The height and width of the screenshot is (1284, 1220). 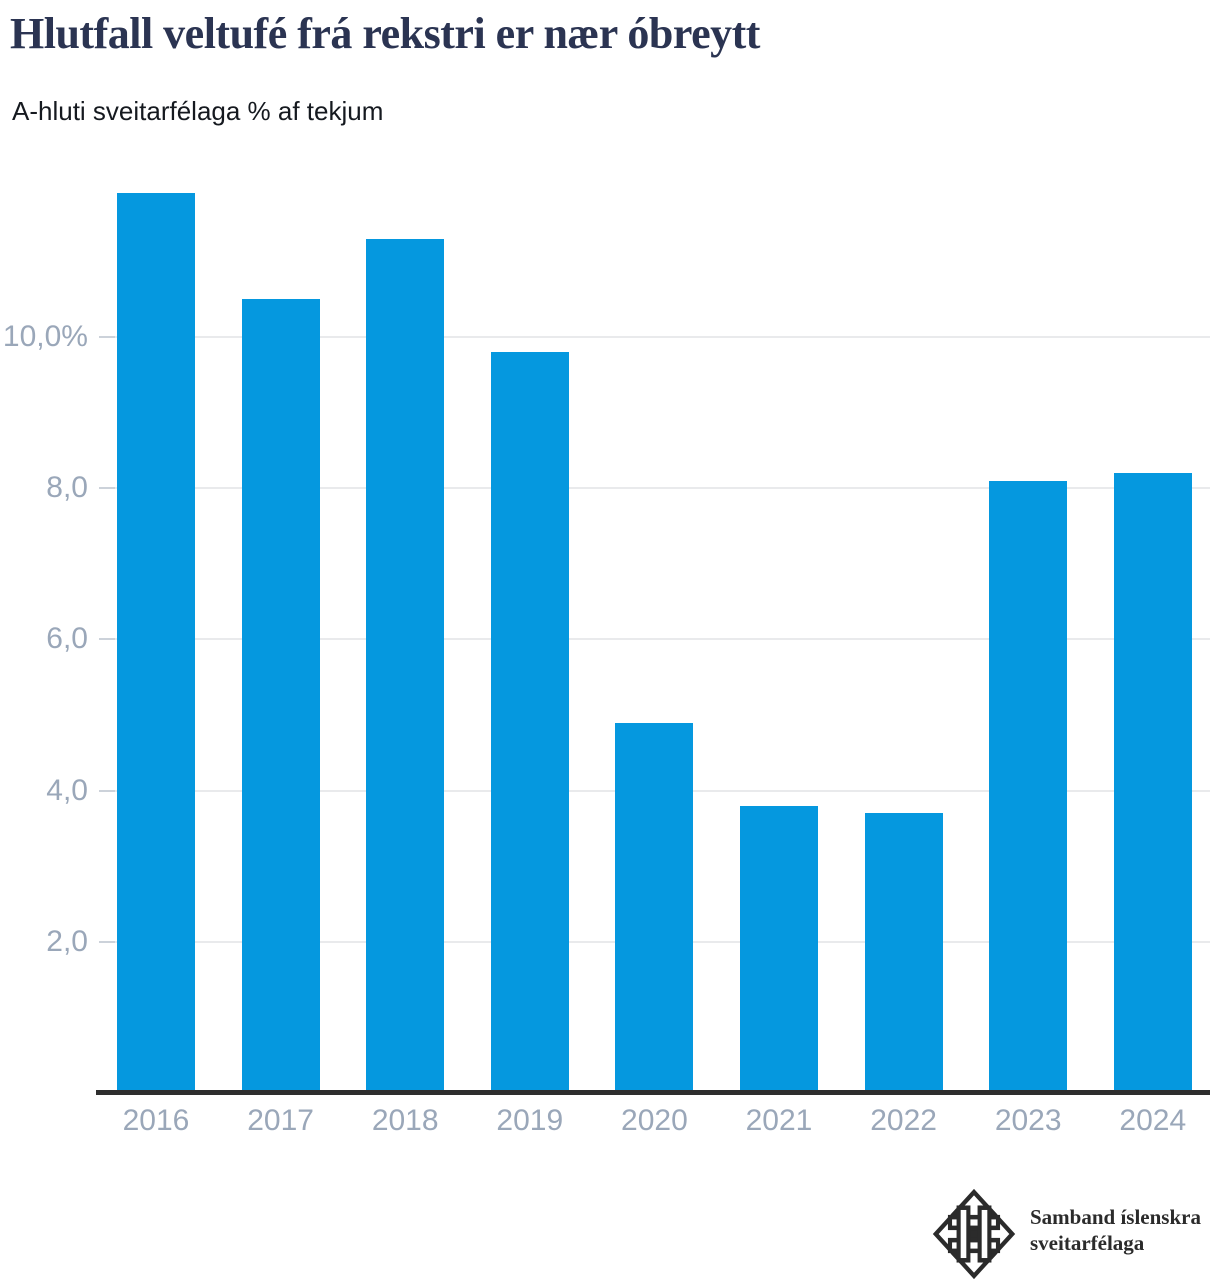 I want to click on gridline-10_0pct, so click(x=662, y=337).